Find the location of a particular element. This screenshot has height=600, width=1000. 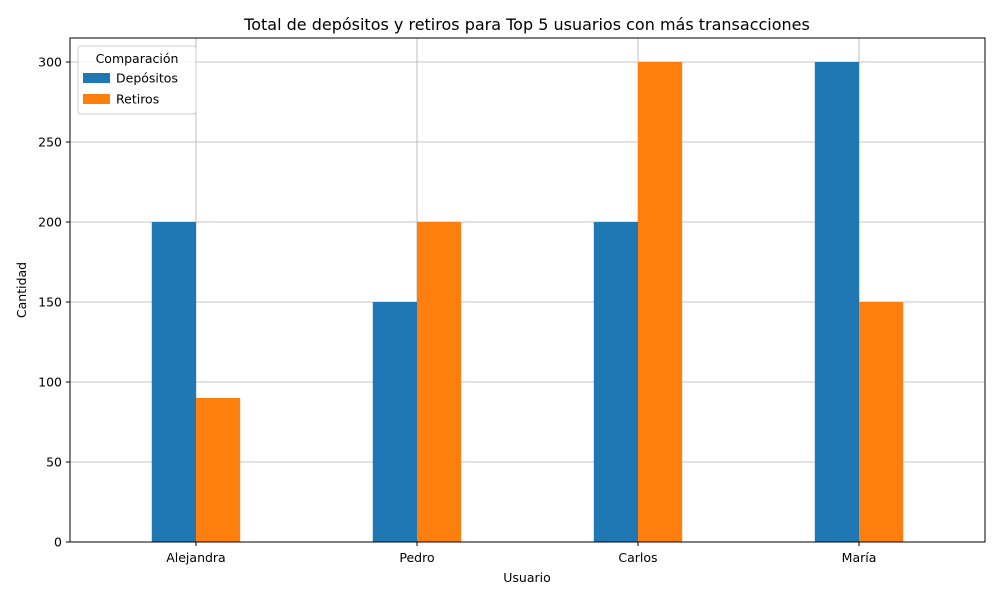

y-tick-label: 100 is located at coordinates (50, 382).